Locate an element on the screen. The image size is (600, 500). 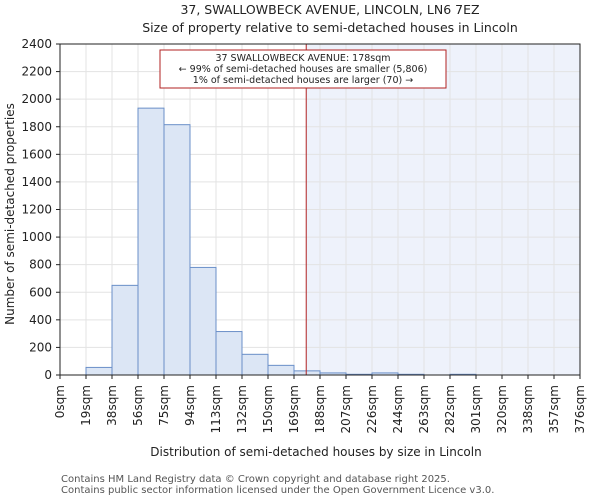
y-tick-label-800: 800 is located at coordinates (40, 265).